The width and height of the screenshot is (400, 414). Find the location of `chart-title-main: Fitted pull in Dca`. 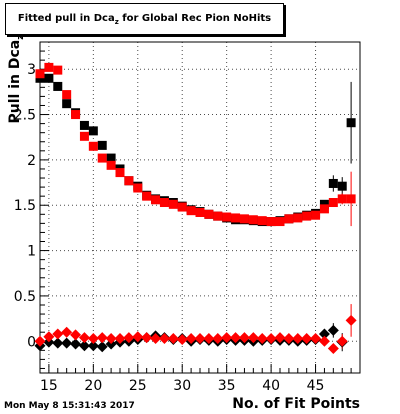

chart-title-main: Fitted pull in Dca is located at coordinates (66, 18).